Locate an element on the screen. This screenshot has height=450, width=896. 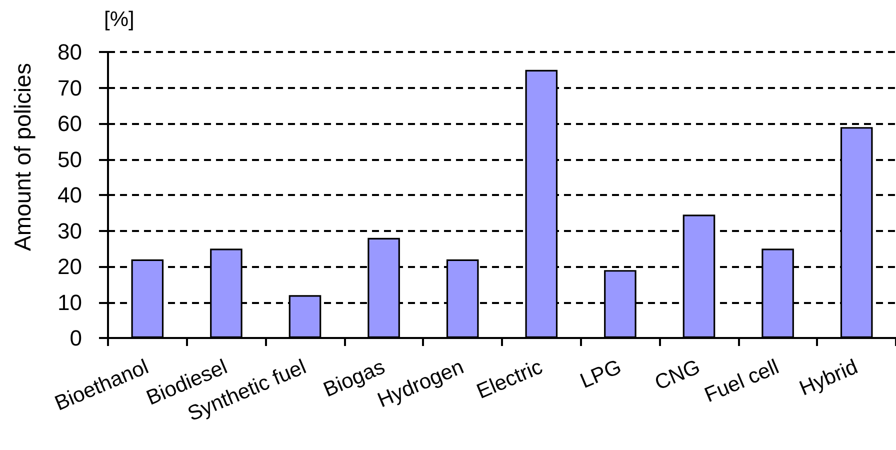
y-tick-label: 40 is located at coordinates (70, 195).